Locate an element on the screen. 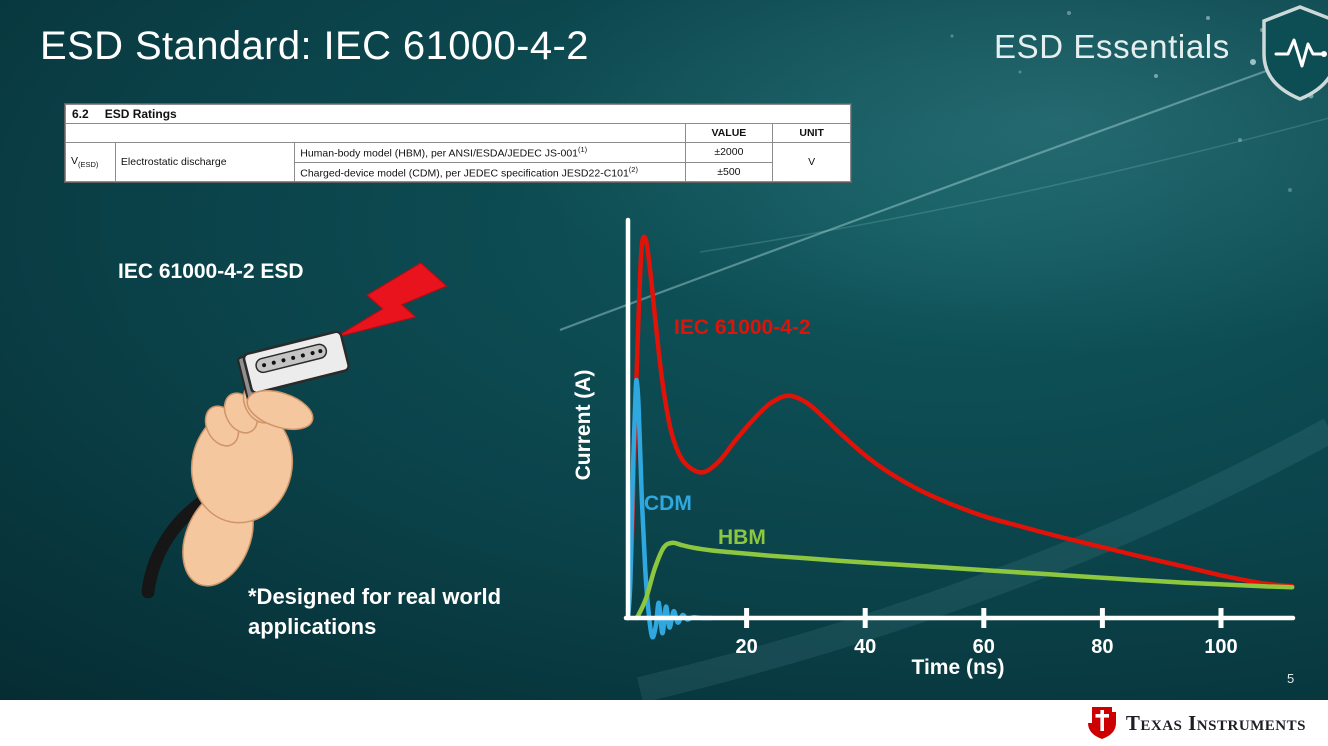 The width and height of the screenshot is (1328, 746). table-blank-header is located at coordinates (375, 133).